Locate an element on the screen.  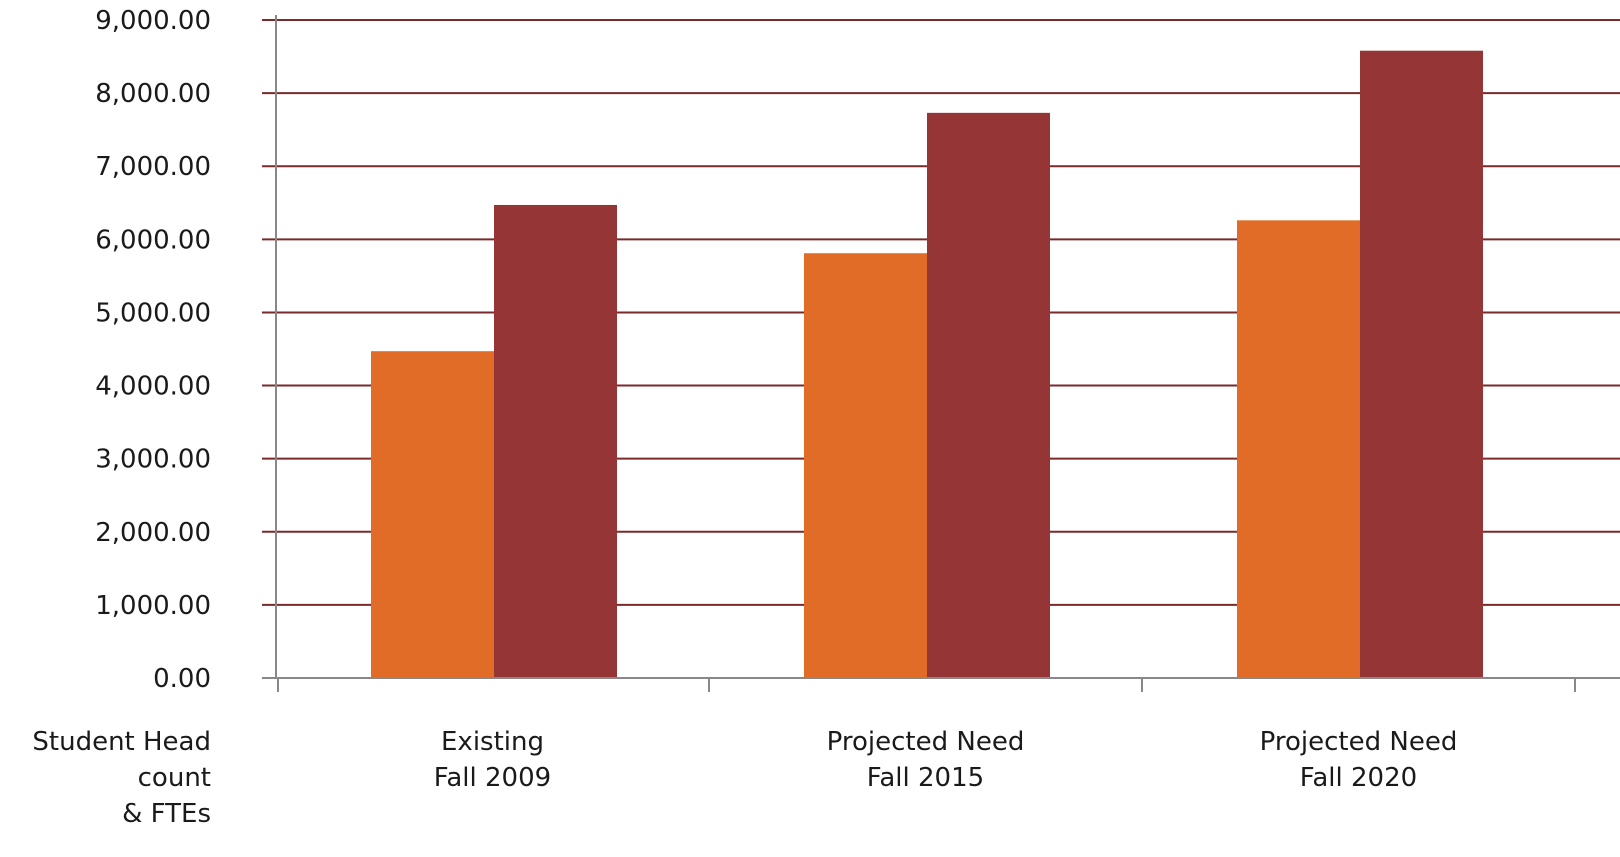
x-axis-title: Student Head count & FTEs is located at coordinates (121, 778).